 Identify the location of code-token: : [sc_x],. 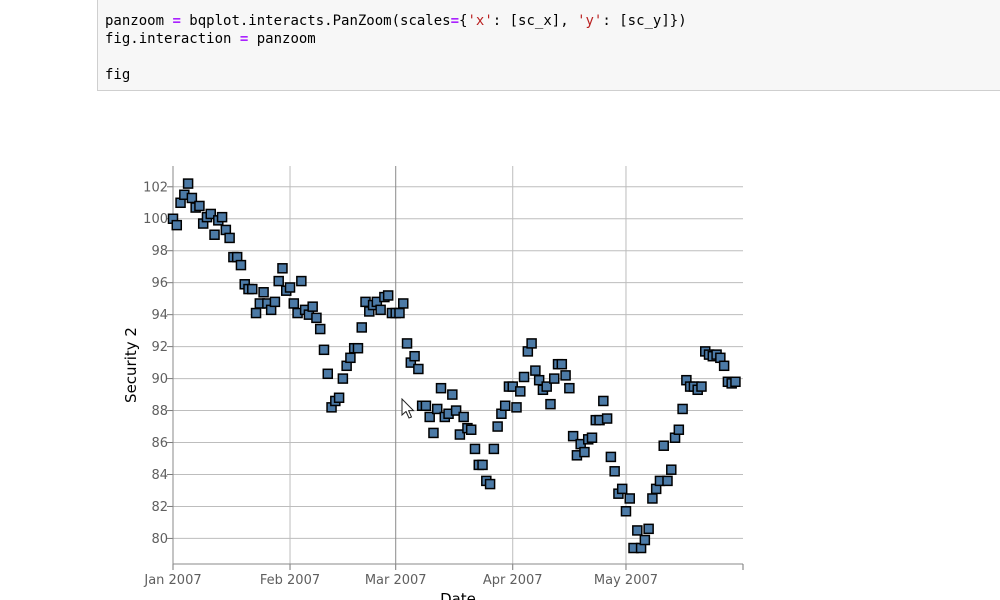
(535, 21).